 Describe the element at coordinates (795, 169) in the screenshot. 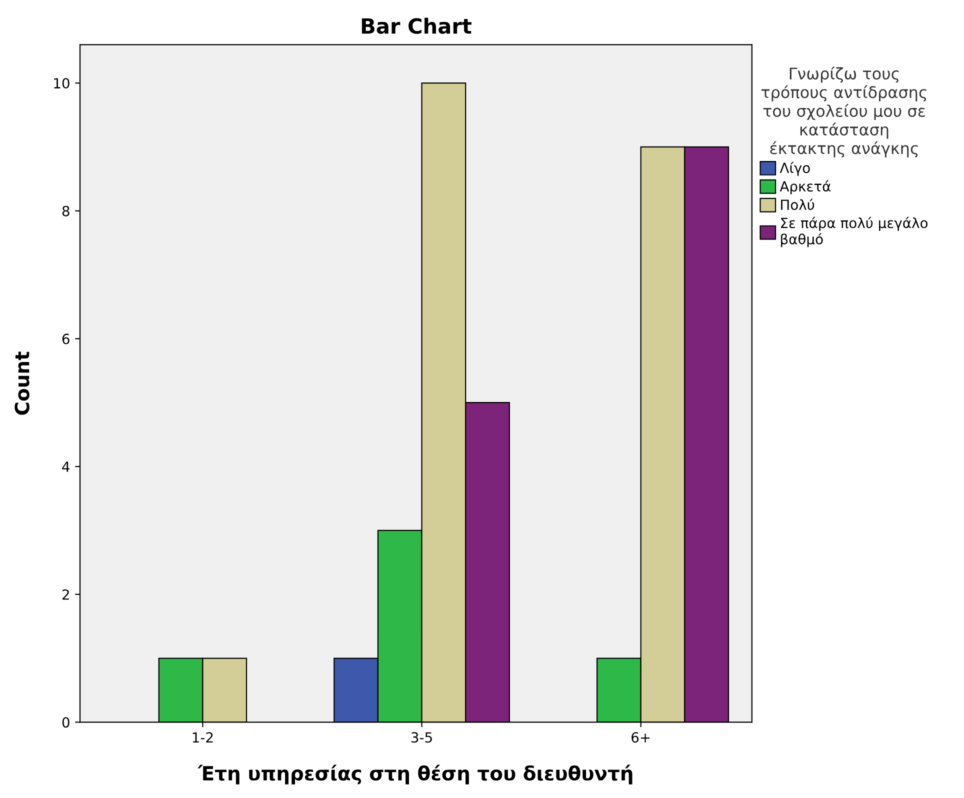

I see `legend-label: Λίγο` at that location.